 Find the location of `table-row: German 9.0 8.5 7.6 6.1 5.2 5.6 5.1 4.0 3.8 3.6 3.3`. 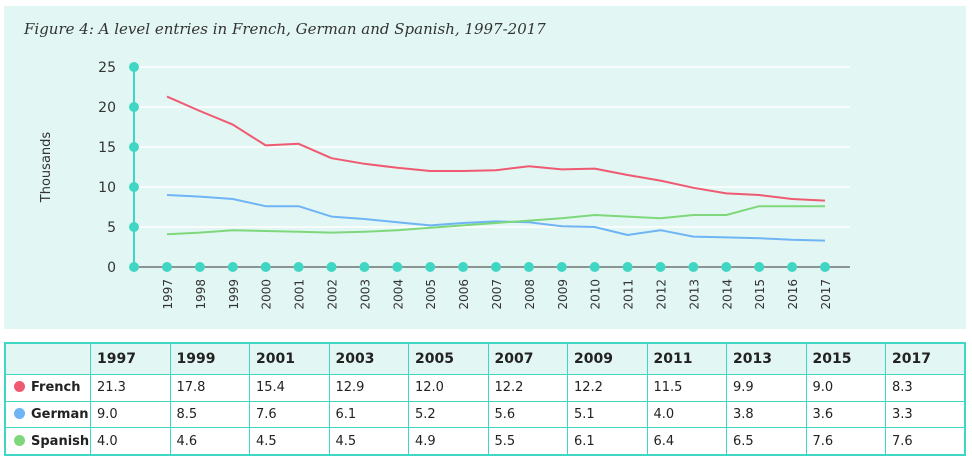

table-row: German 9.0 8.5 7.6 6.1 5.2 5.6 5.1 4.0 3.8 3.6 3.3 is located at coordinates (485, 414).